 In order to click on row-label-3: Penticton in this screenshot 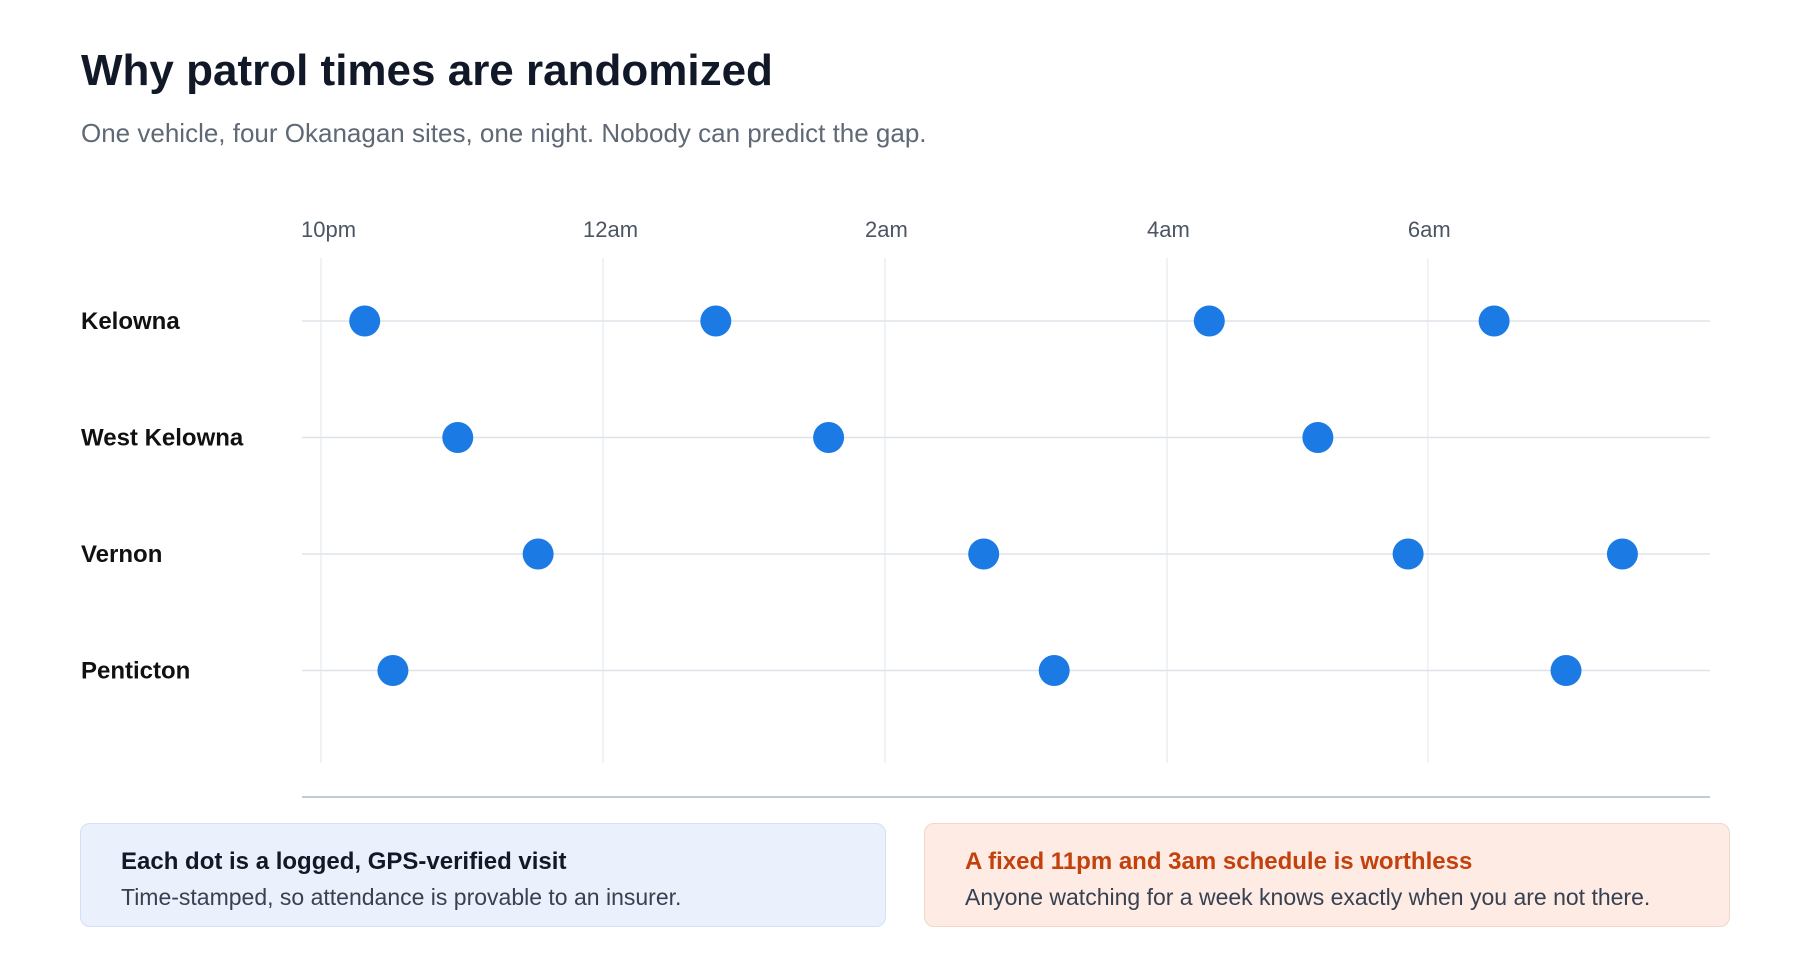, I will do `click(135, 671)`.